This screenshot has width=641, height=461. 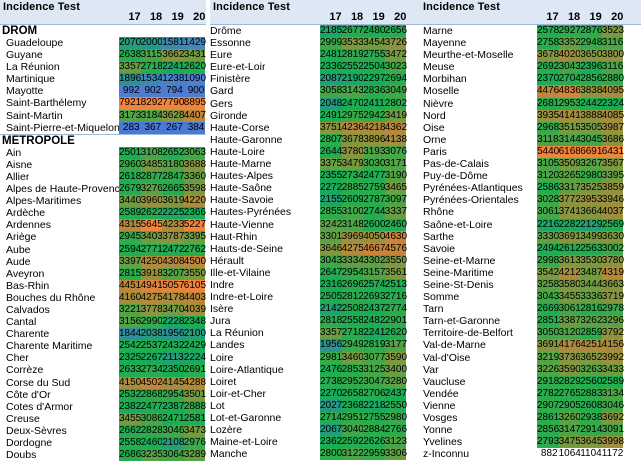 I want to click on department-name: Creuse, so click(x=23, y=418).